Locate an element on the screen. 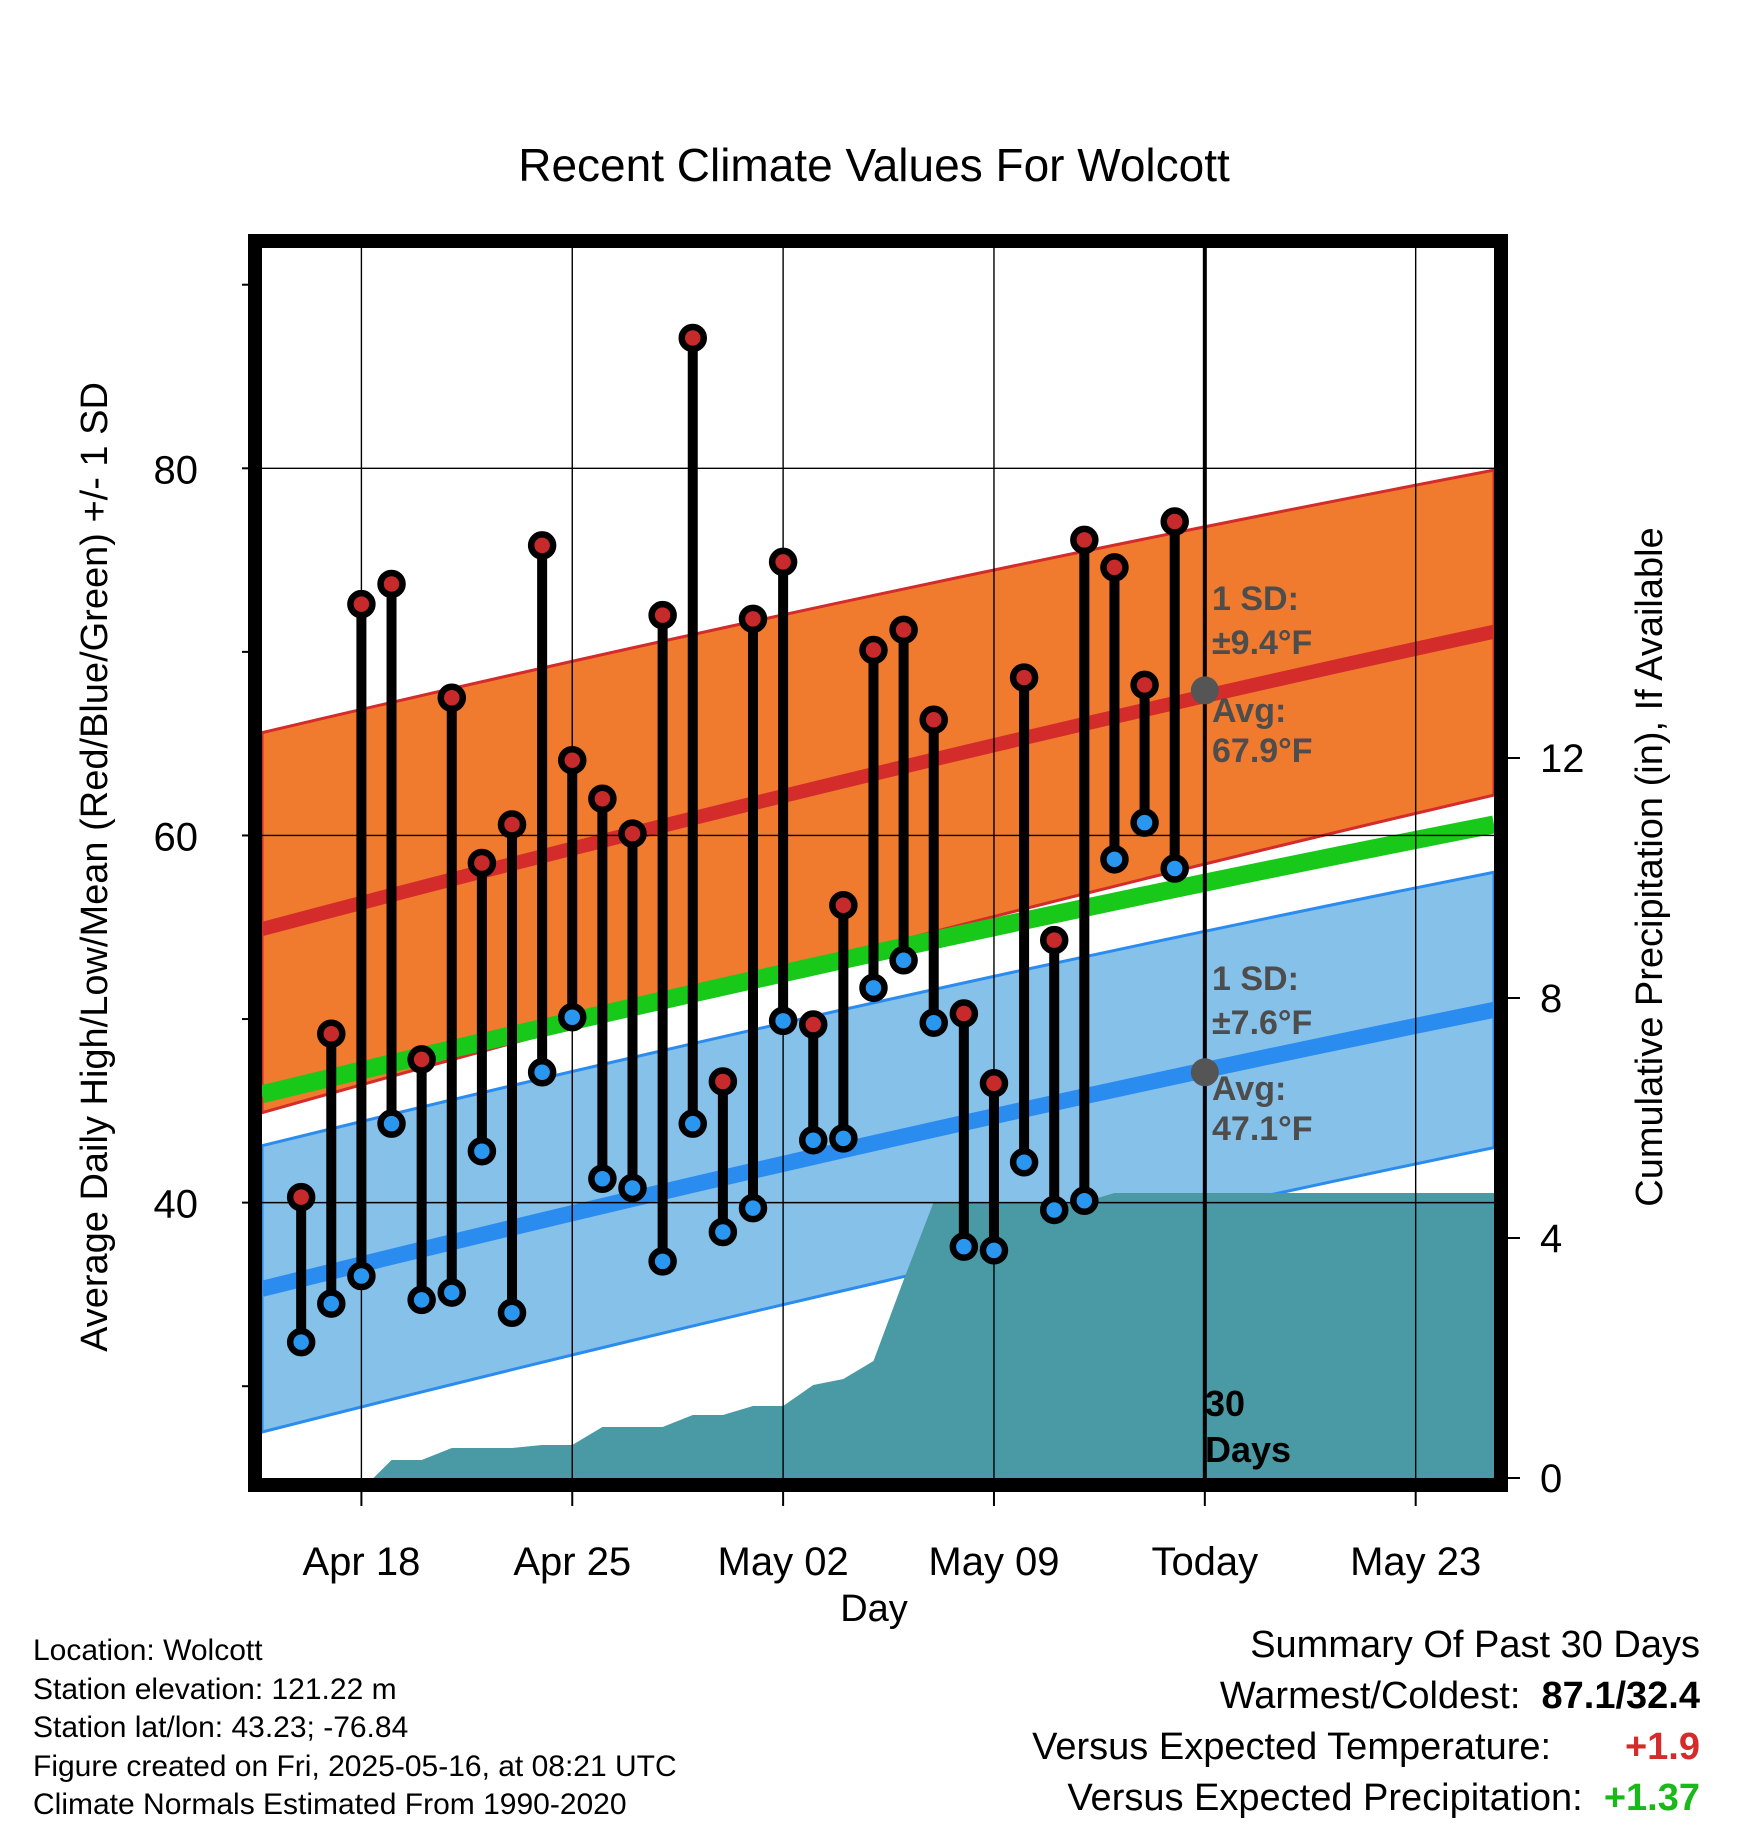 The image size is (1748, 1828). summary-heading: Summary Of Past 30 Days is located at coordinates (1475, 1645).